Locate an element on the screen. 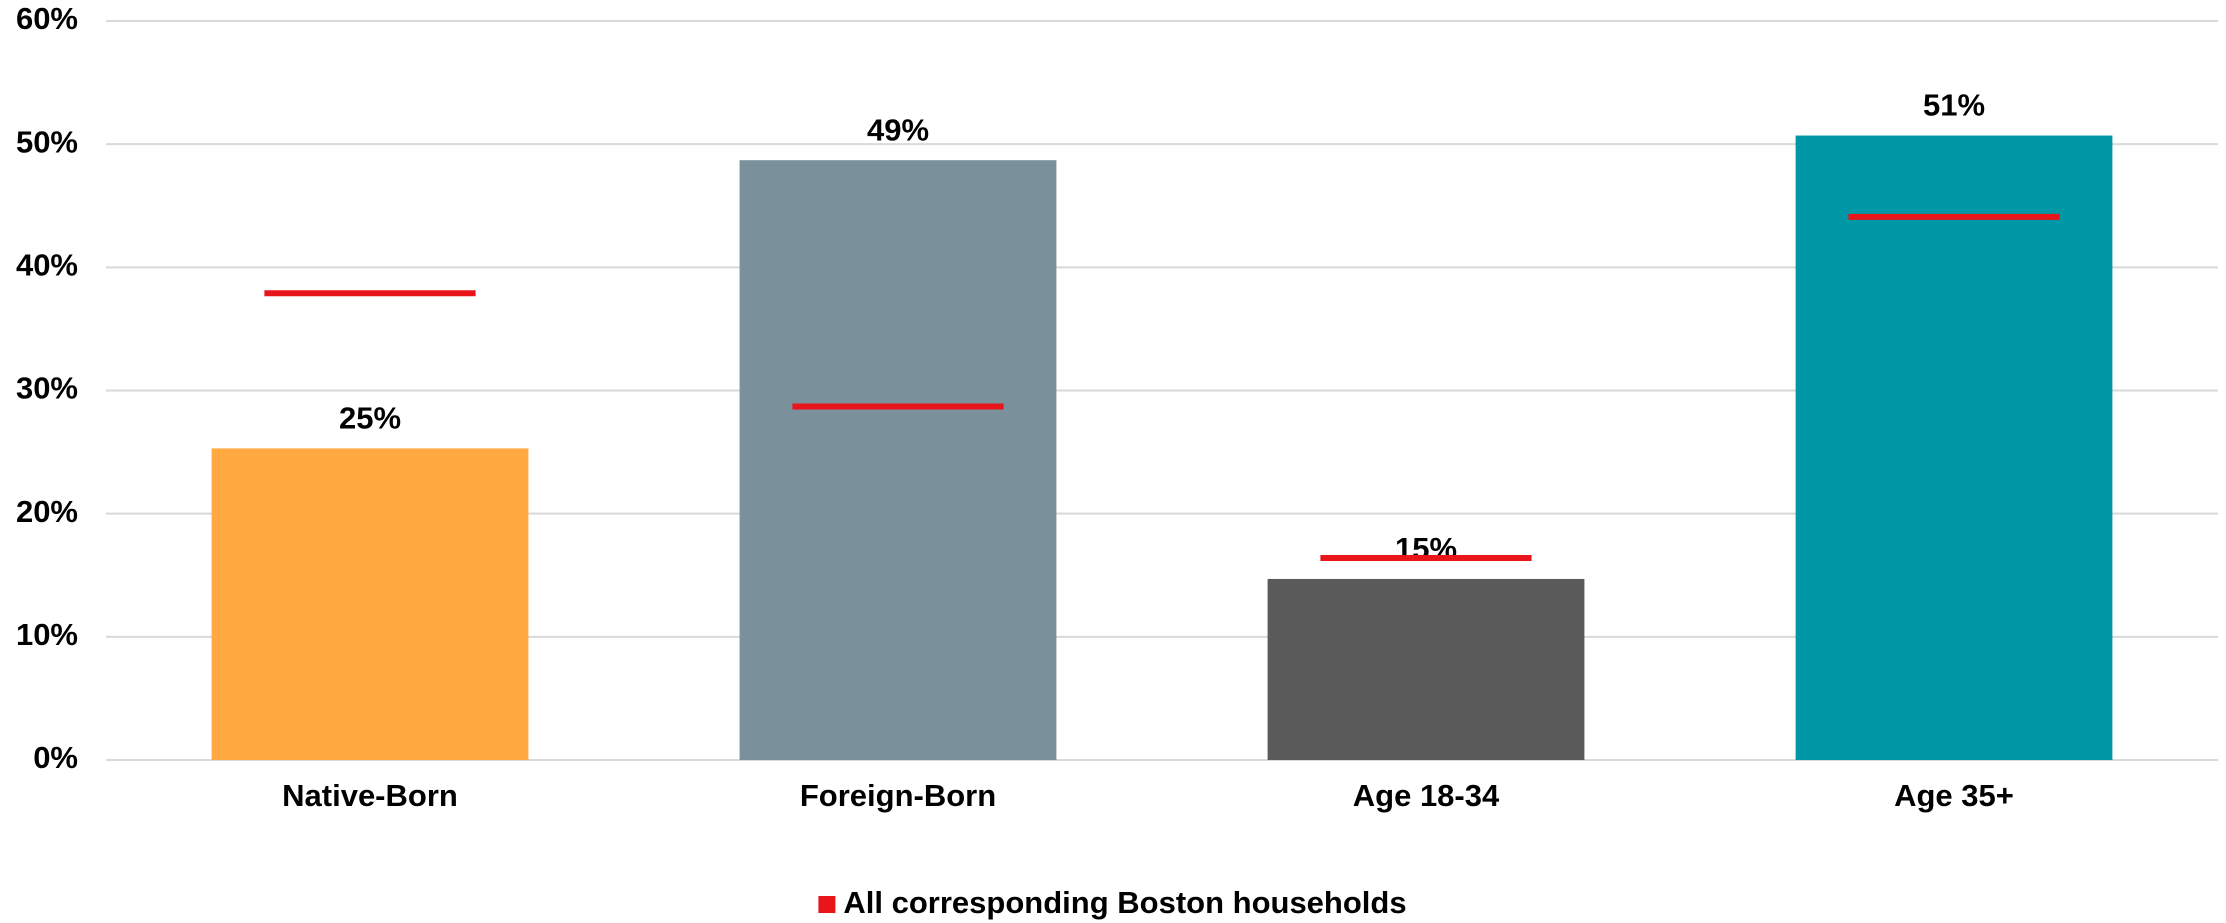 The width and height of the screenshot is (2226, 923). y-tick-label: 50% is located at coordinates (47, 141).